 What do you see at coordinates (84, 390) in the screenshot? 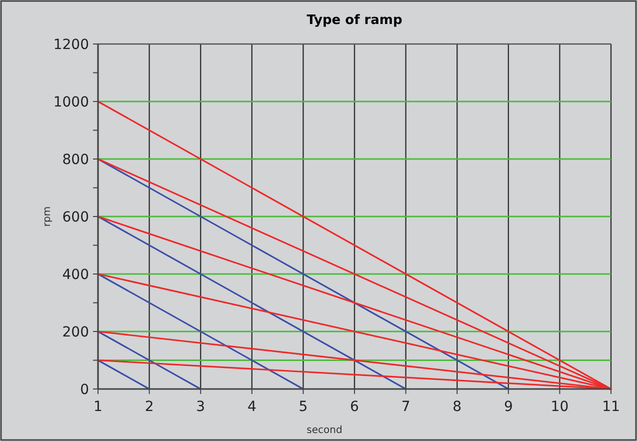
I see `y-tick-label: 0` at bounding box center [84, 390].